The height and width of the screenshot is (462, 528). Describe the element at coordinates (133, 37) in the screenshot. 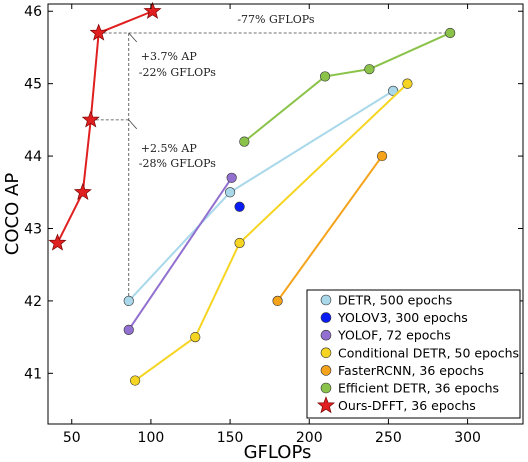

I see `bracket-tick-top` at that location.